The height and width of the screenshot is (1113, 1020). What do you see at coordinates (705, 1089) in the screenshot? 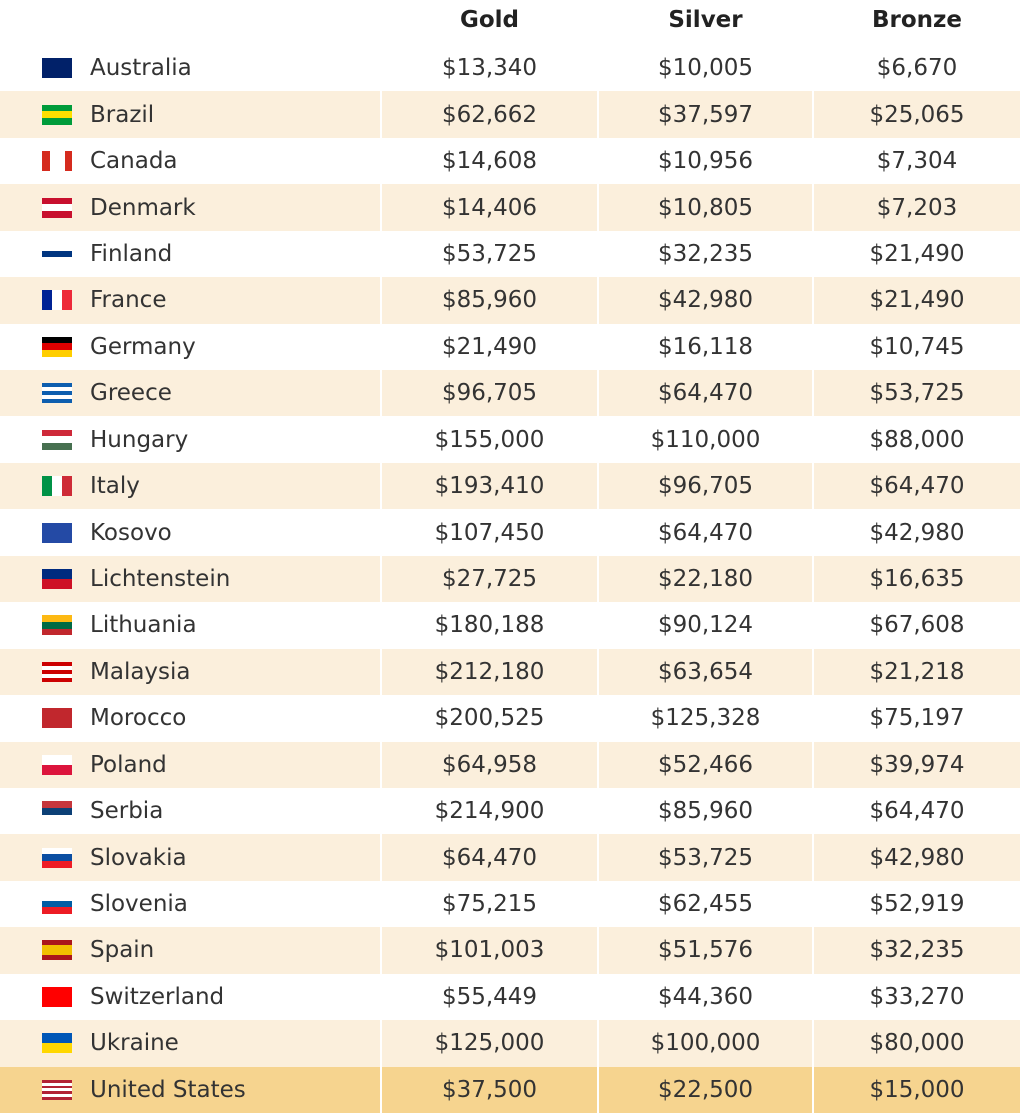
I see `bonus-cell: $22,500` at bounding box center [705, 1089].